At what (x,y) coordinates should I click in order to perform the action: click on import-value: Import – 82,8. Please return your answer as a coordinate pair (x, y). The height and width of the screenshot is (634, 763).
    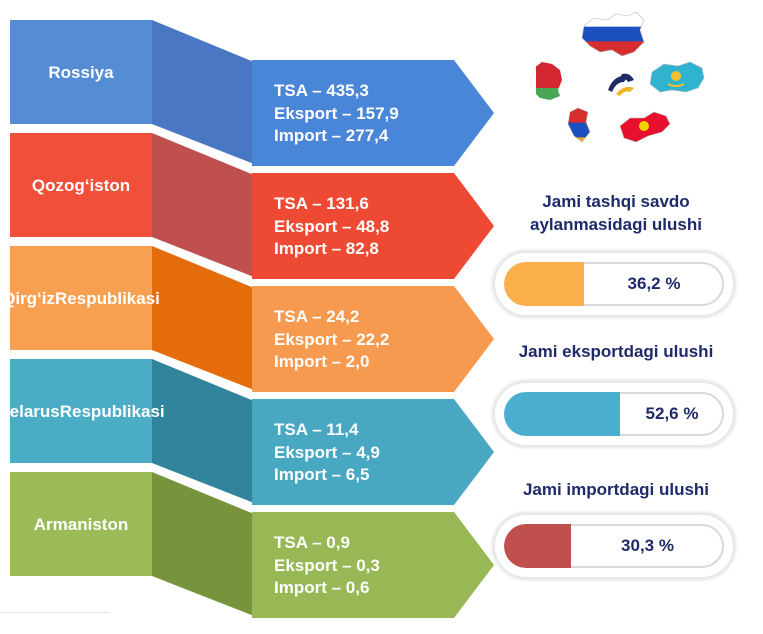
    Looking at the image, I should click on (326, 248).